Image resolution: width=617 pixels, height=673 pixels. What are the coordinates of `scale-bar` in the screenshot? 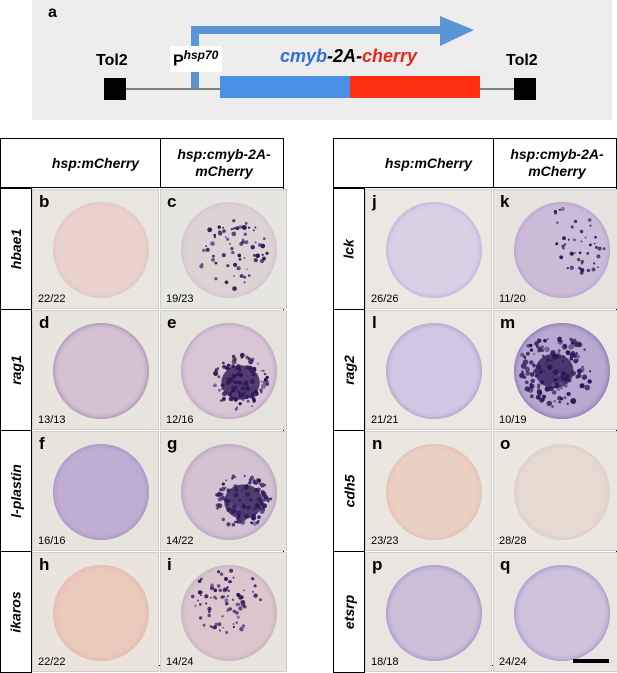 It's located at (591, 661).